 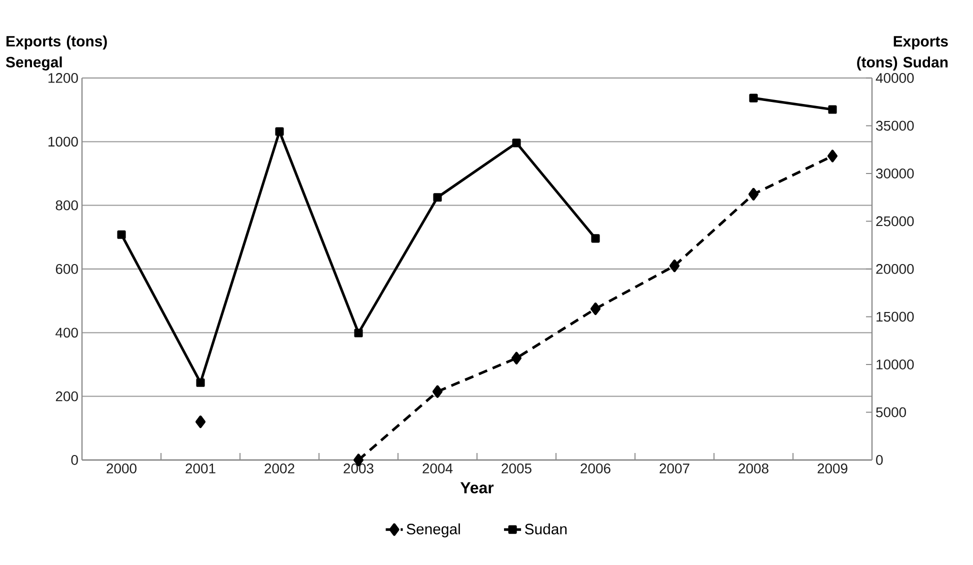 I want to click on x-tick-label: 2008, so click(x=753, y=469).